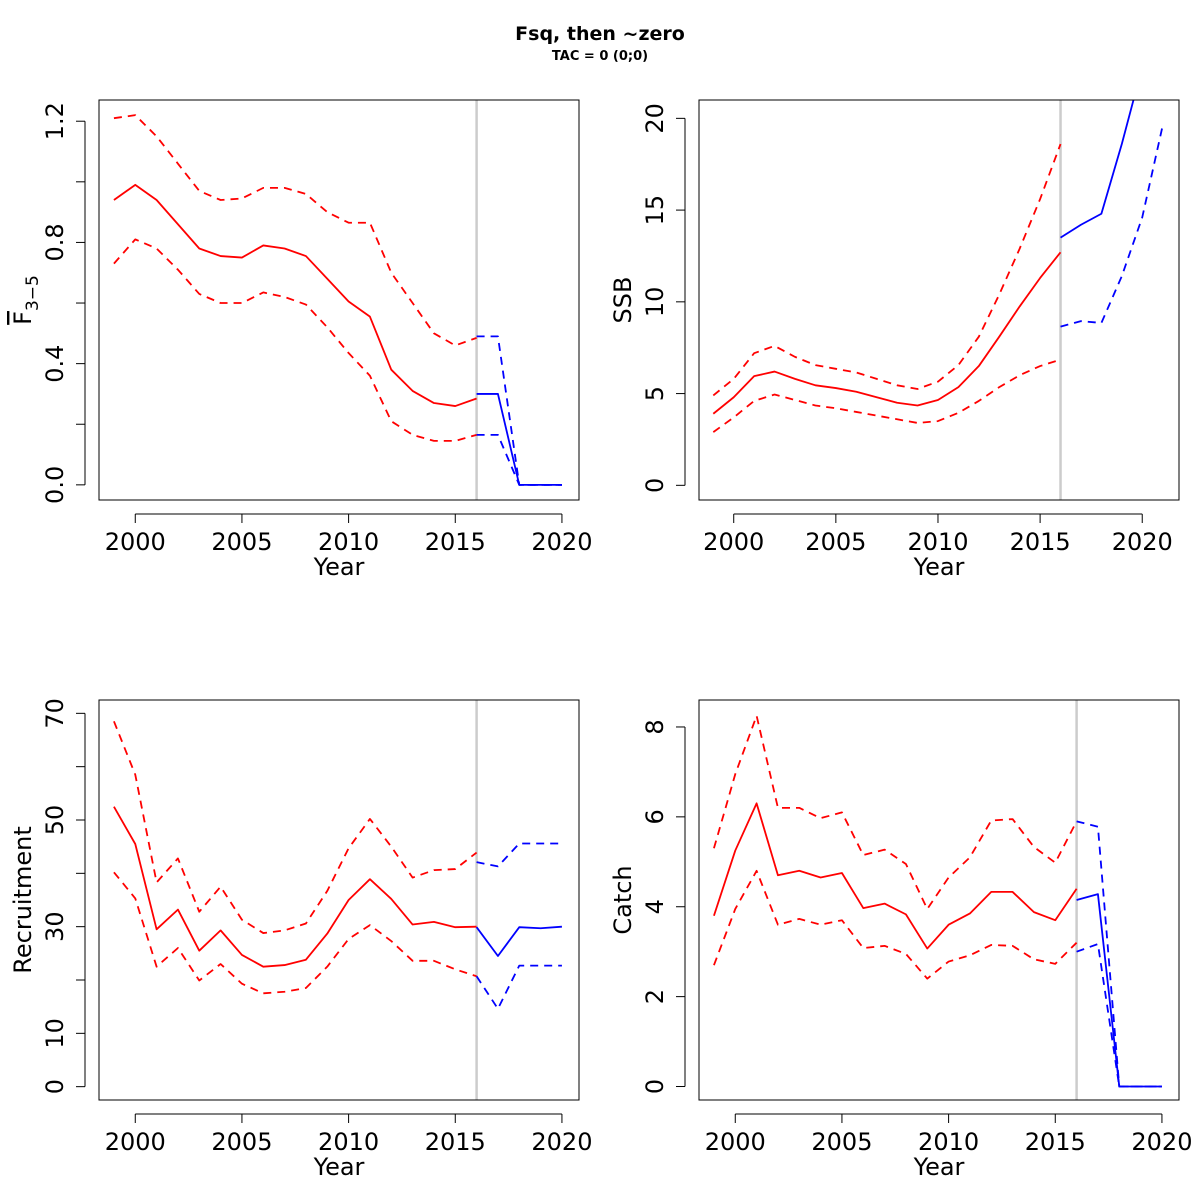  What do you see at coordinates (655, 118) in the screenshot?
I see `y-tick-label: 20` at bounding box center [655, 118].